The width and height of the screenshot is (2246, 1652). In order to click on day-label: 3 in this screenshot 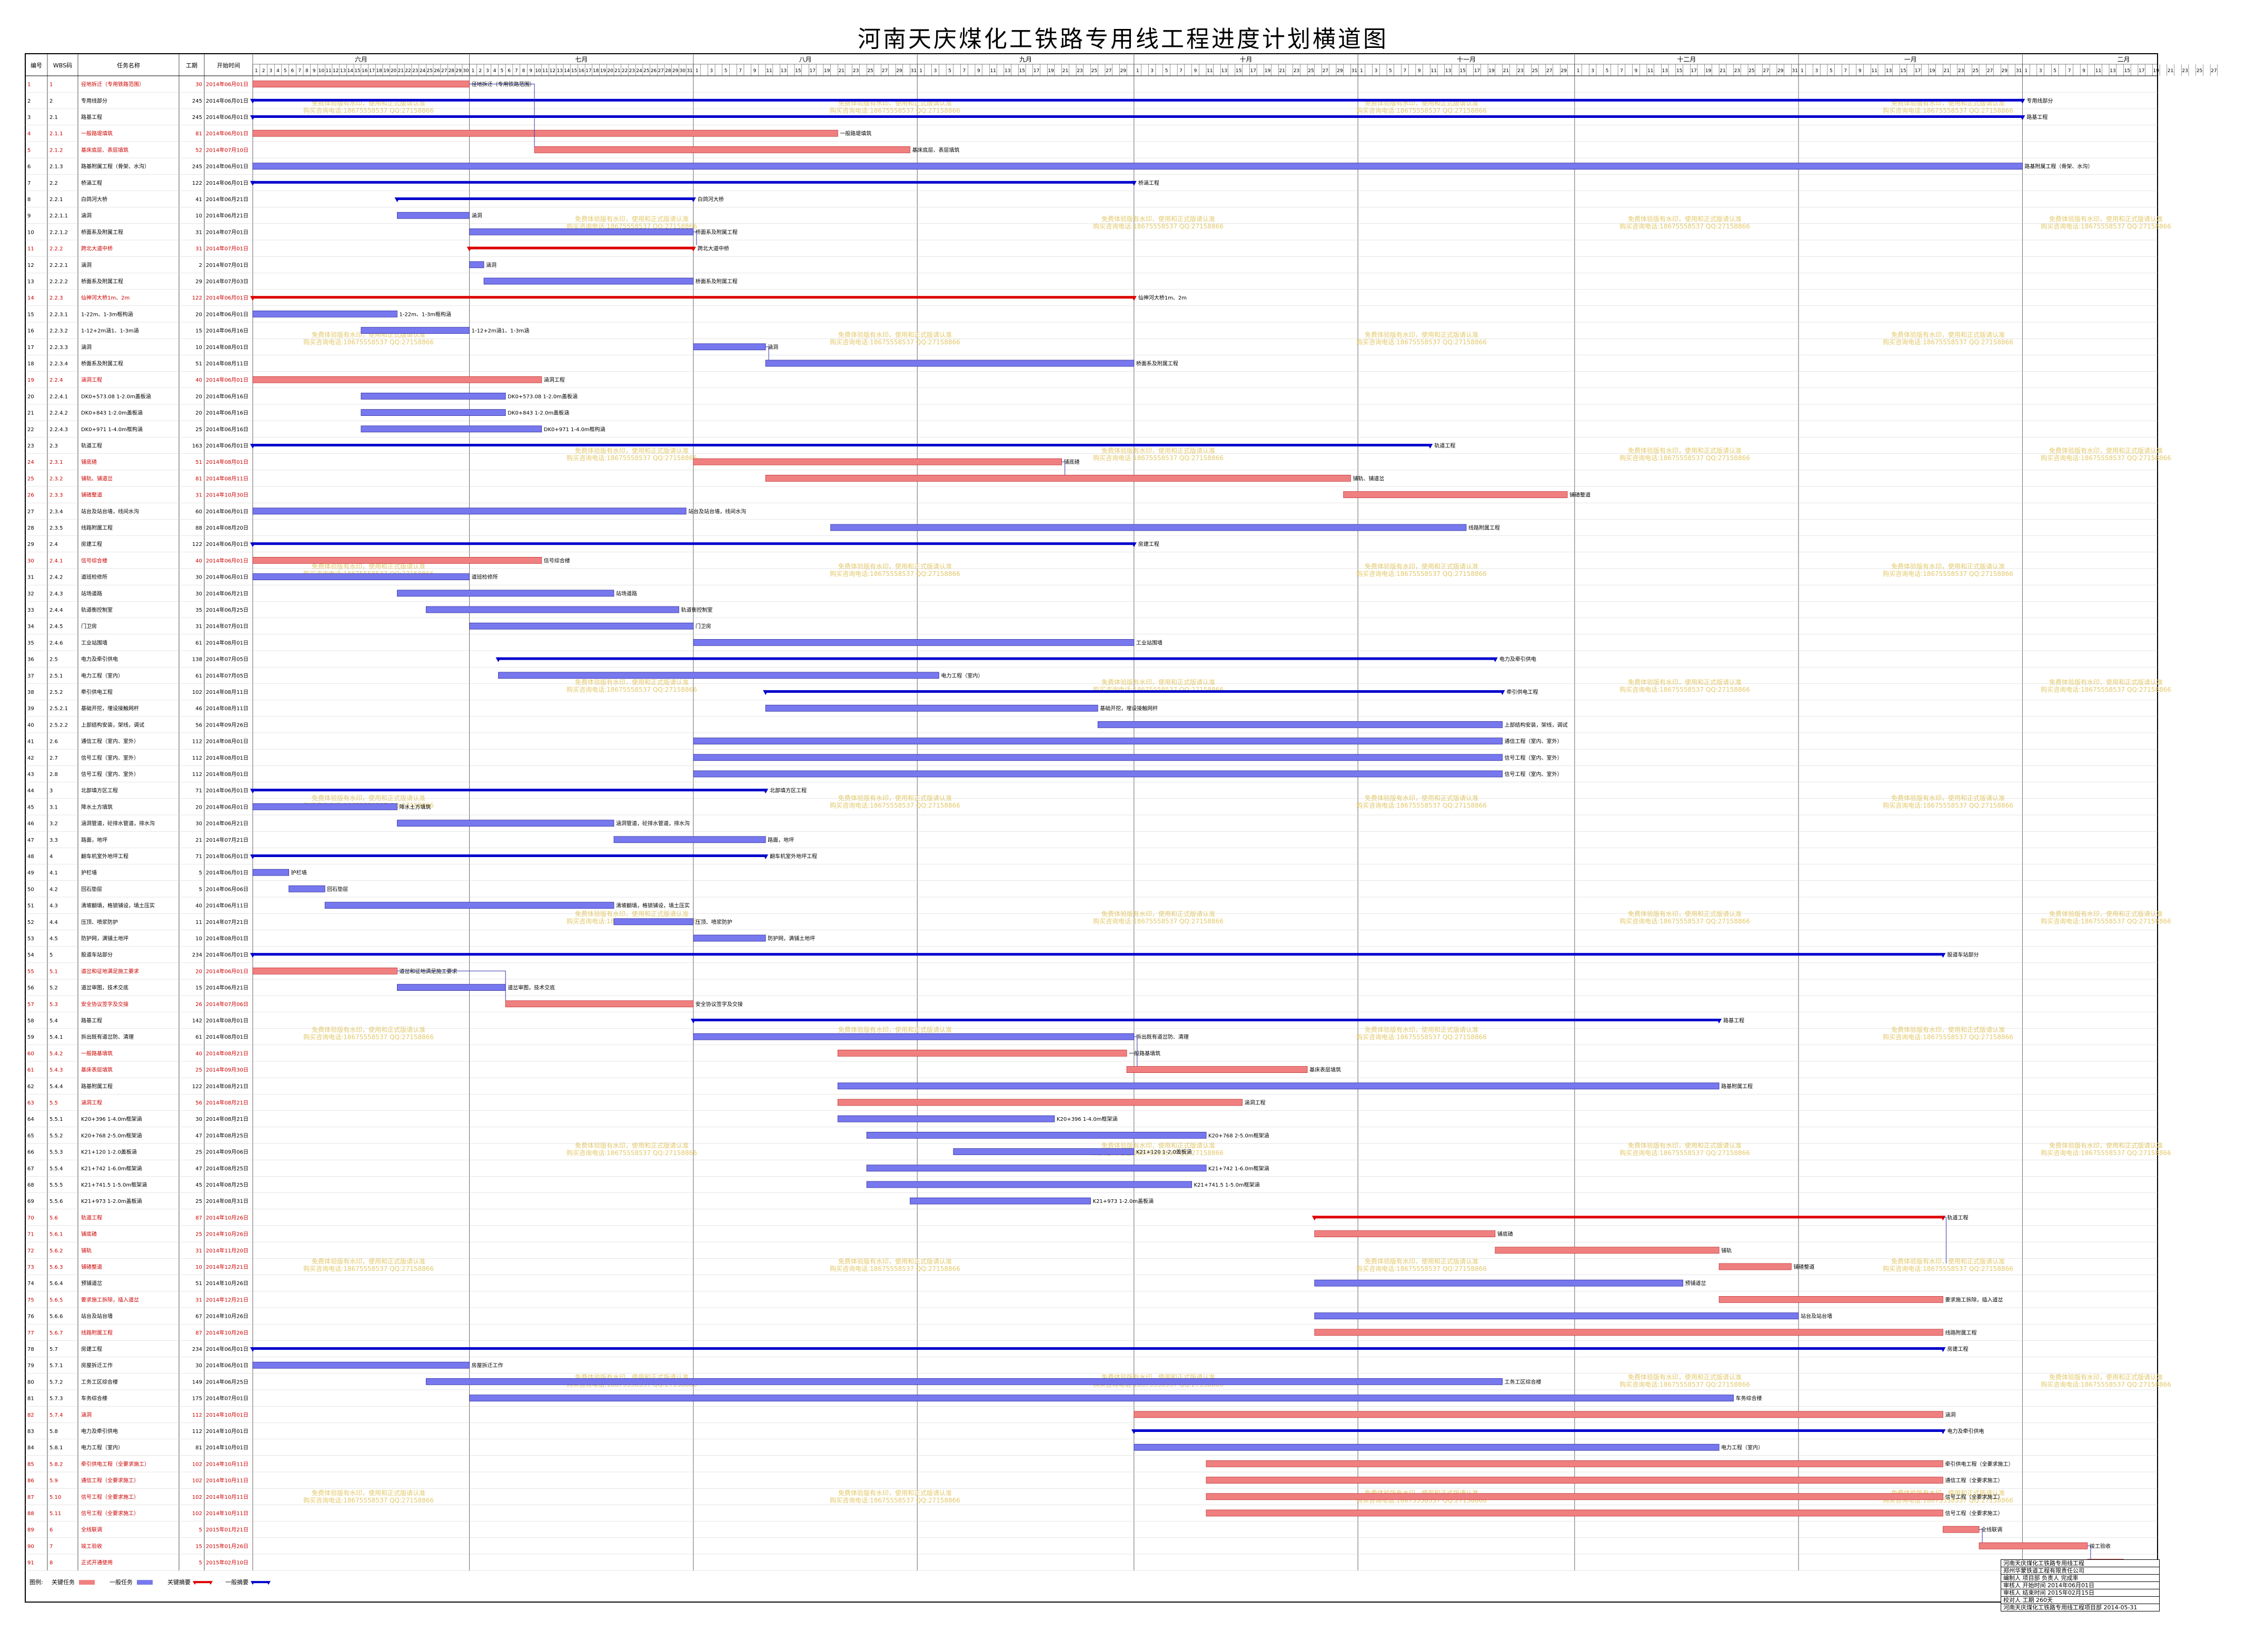, I will do `click(1592, 71)`.